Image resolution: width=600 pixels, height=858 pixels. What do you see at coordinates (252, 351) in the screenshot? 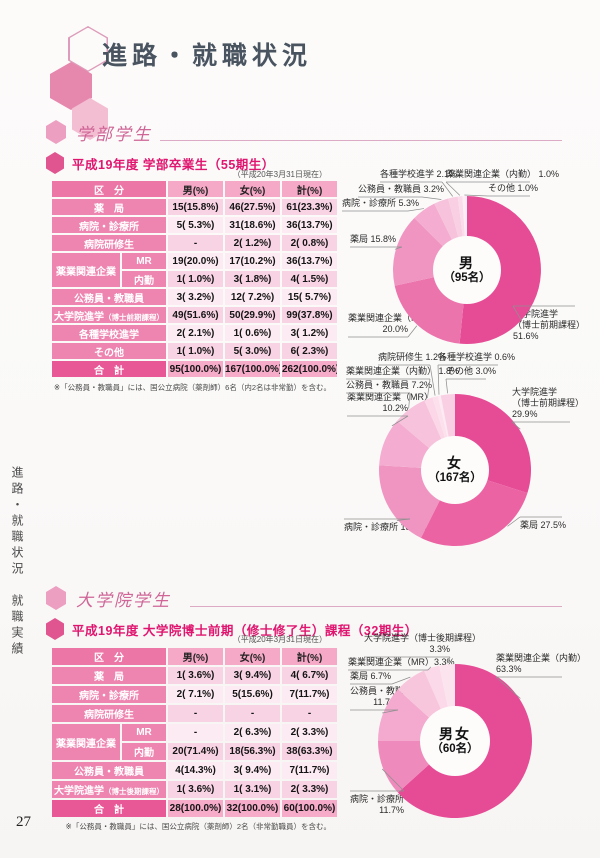
I see `value-cell: 5( 3.0%)` at bounding box center [252, 351].